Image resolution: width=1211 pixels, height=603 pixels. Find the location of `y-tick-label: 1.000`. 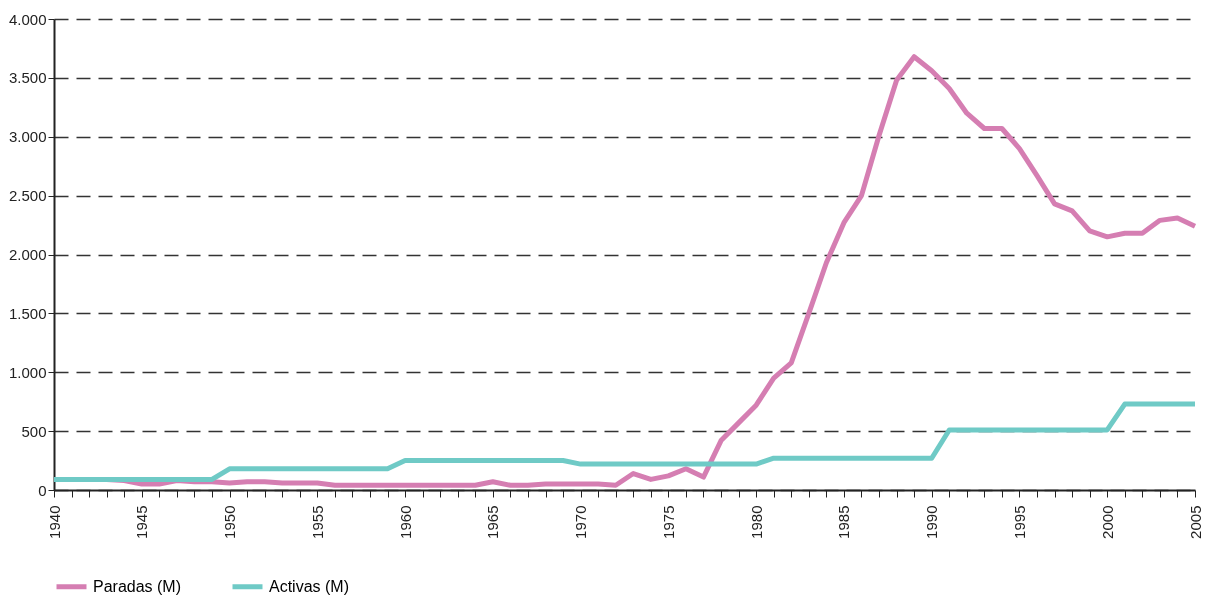

y-tick-label: 1.000 is located at coordinates (27, 372).